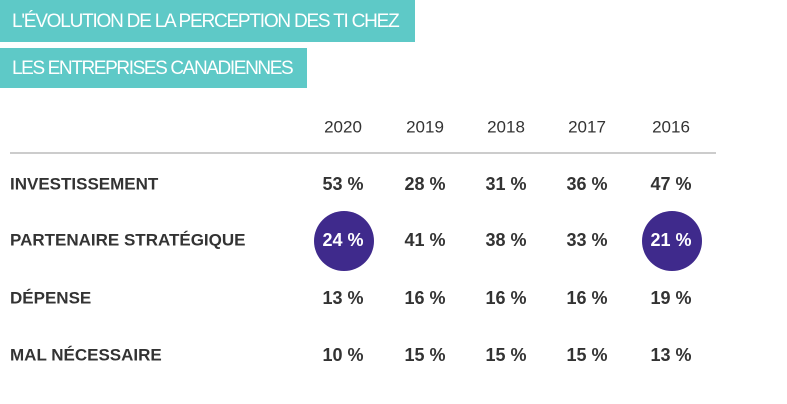 The image size is (787, 404). I want to click on row-label: MAL NÉCESSAIRE, so click(86, 354).